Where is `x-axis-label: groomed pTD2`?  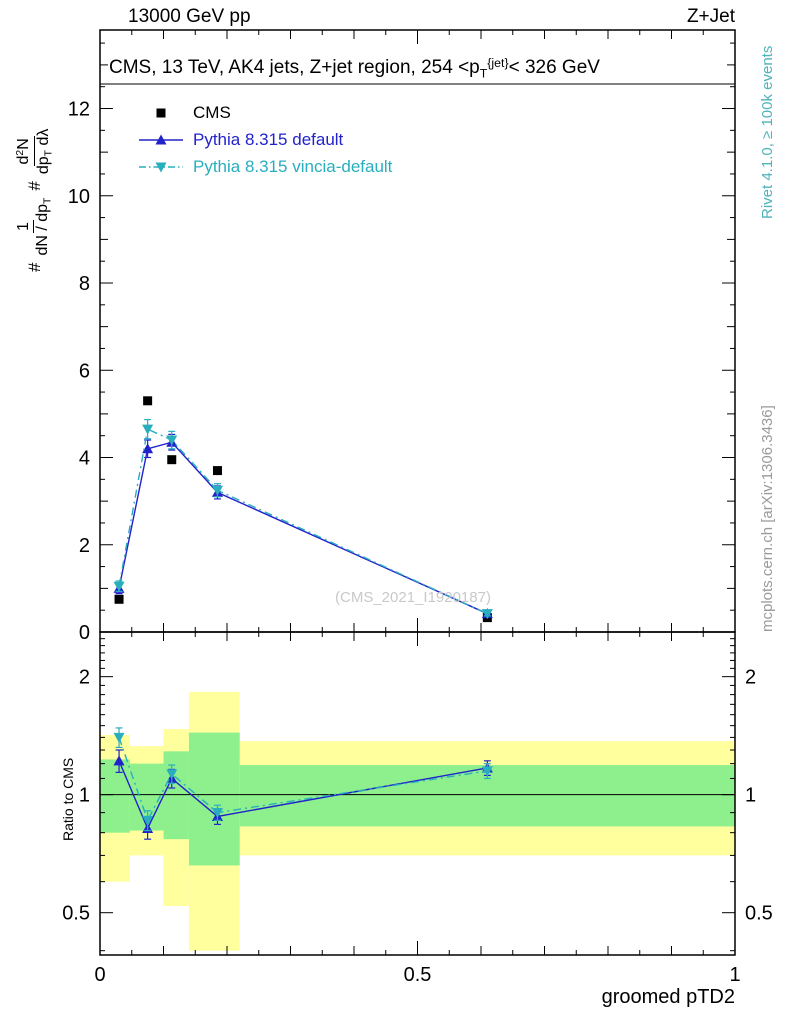 x-axis-label: groomed pTD2 is located at coordinates (668, 997).